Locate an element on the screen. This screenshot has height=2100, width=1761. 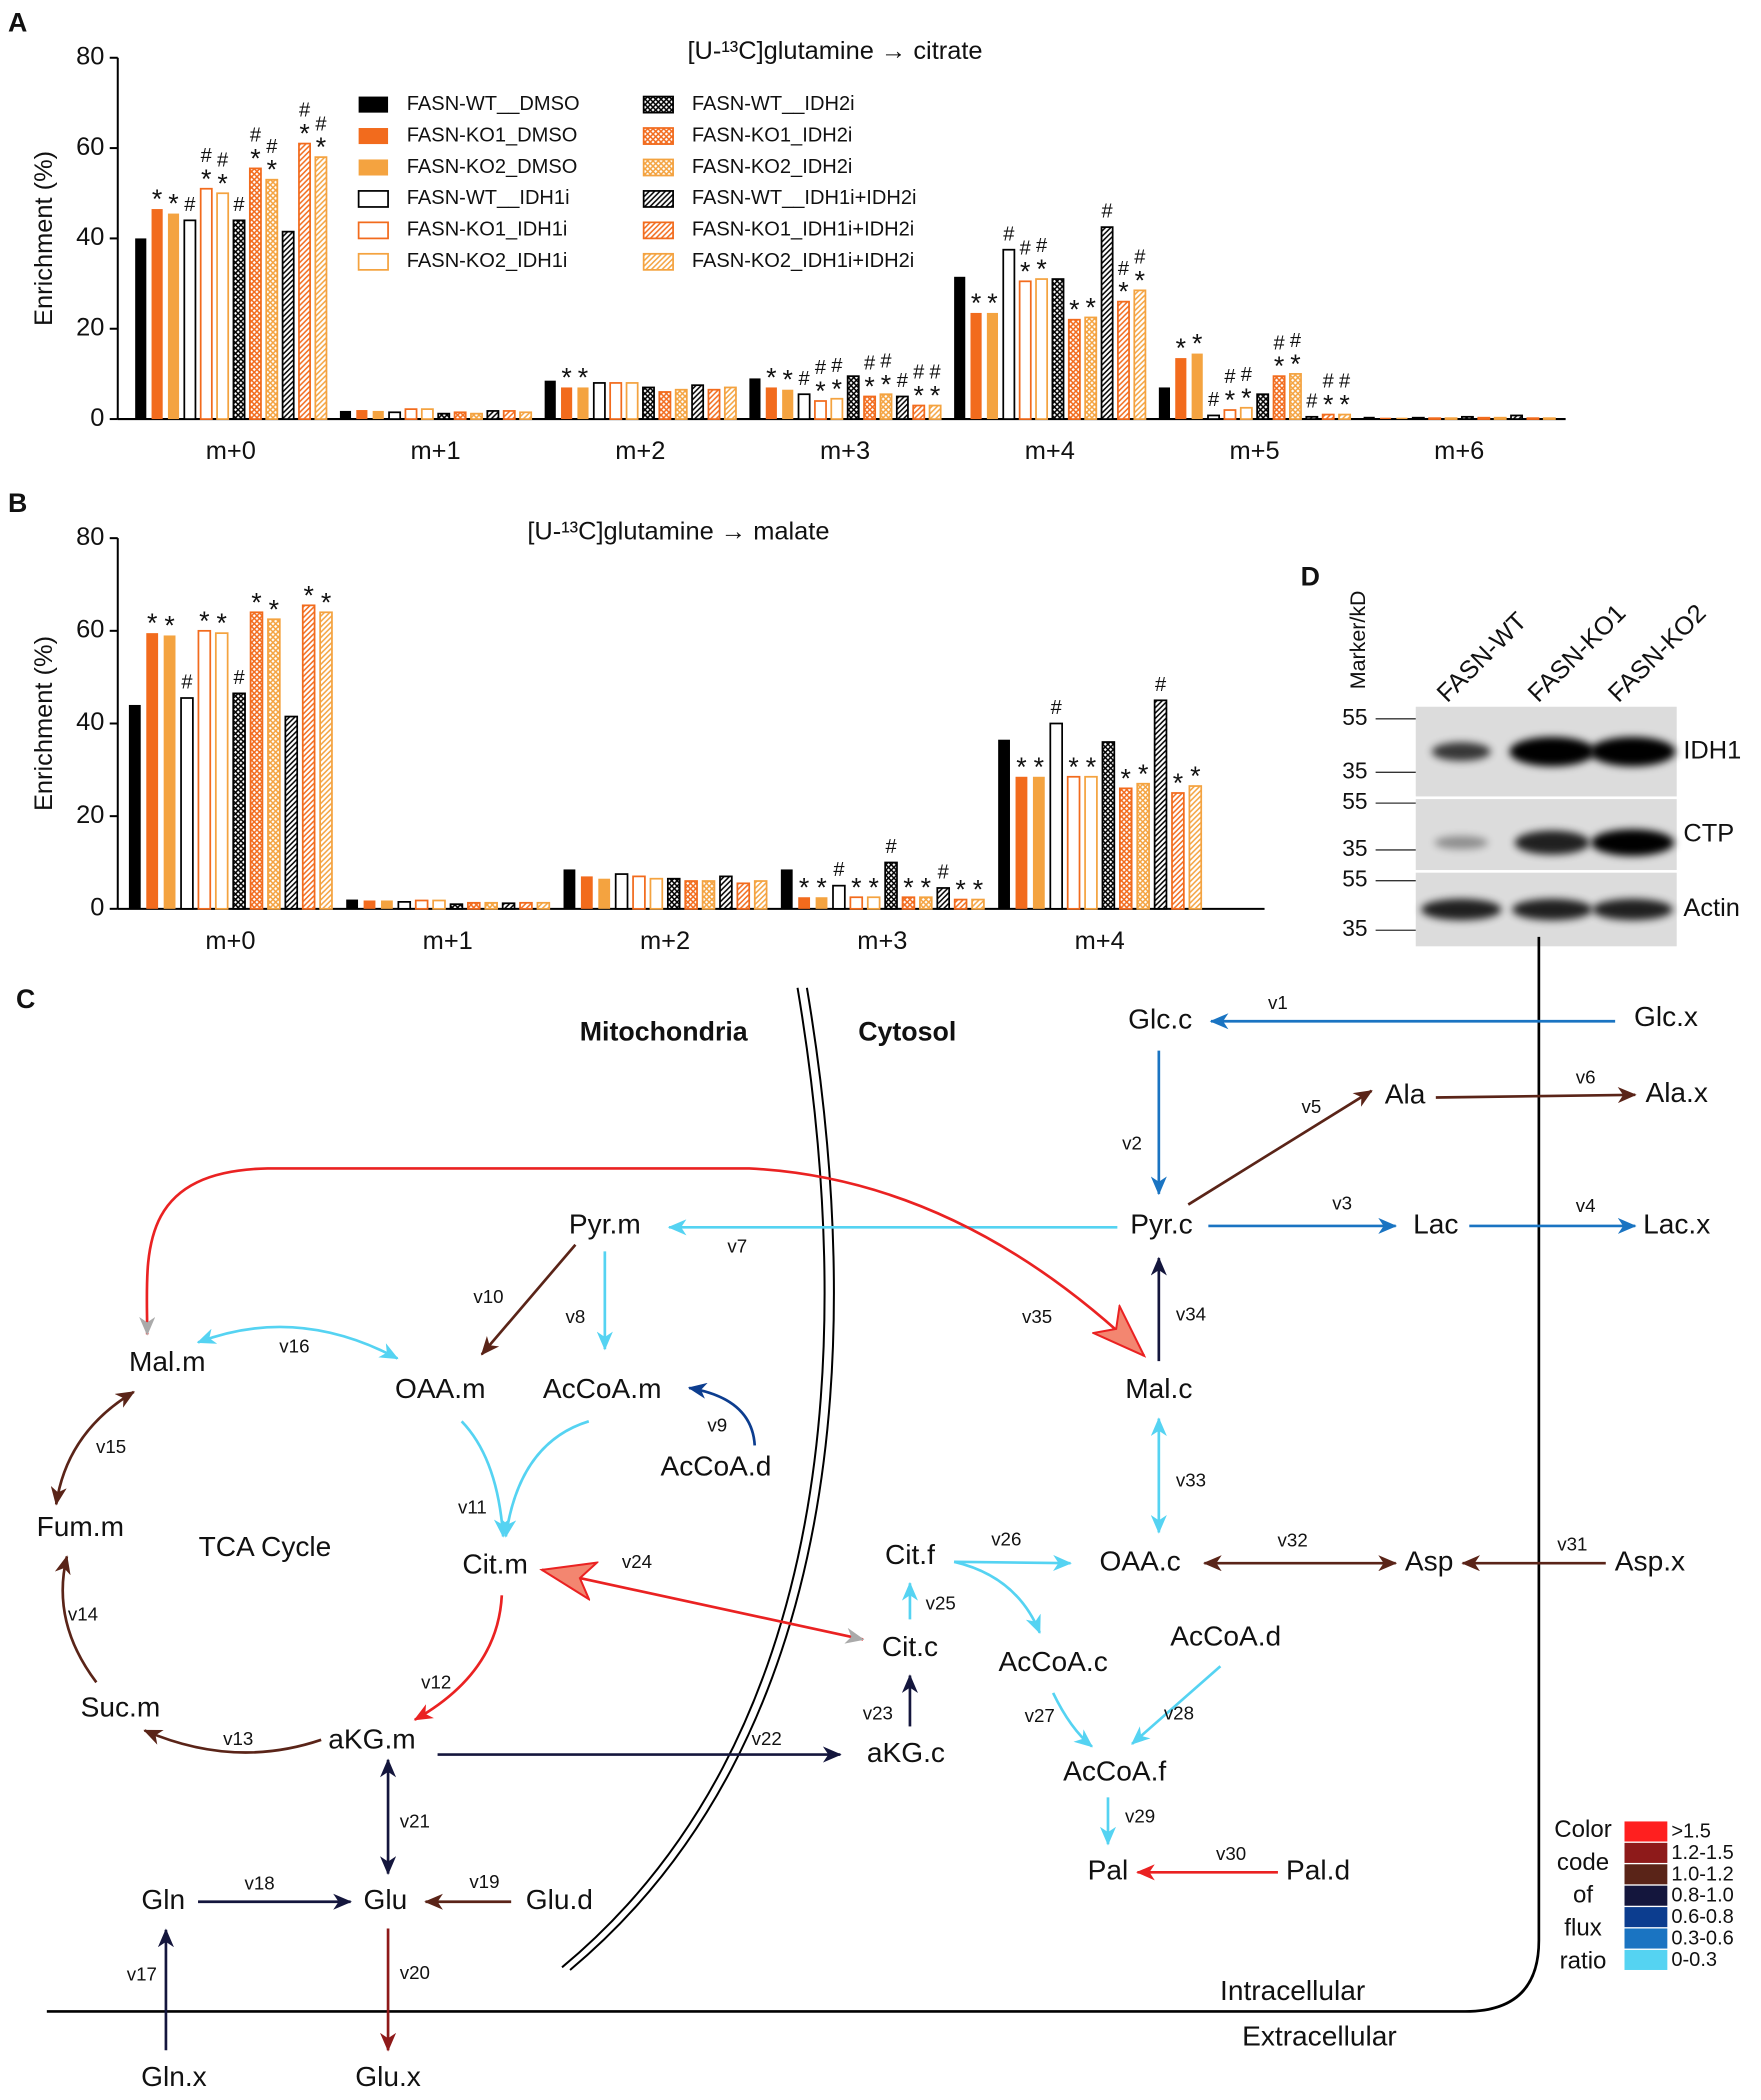
flux-label: v12 is located at coordinates (436, 1682).